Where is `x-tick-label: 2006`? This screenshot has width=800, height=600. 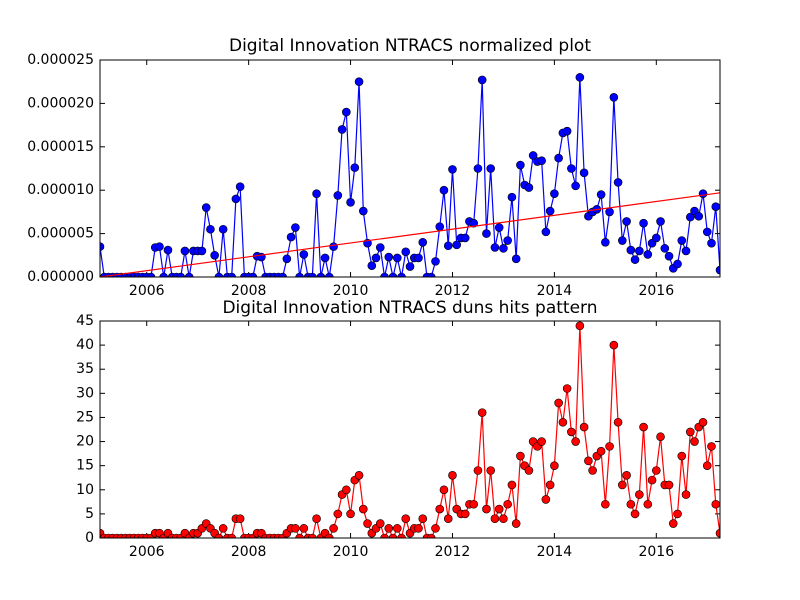
x-tick-label: 2006 is located at coordinates (147, 291).